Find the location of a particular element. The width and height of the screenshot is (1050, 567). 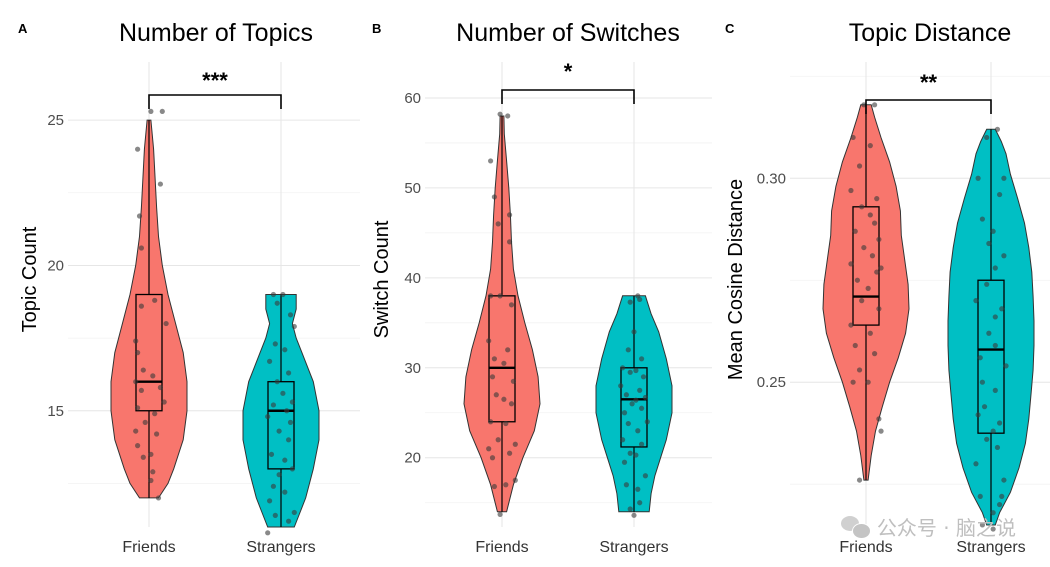

y-axis-title: Switch Count is located at coordinates (382, 279).